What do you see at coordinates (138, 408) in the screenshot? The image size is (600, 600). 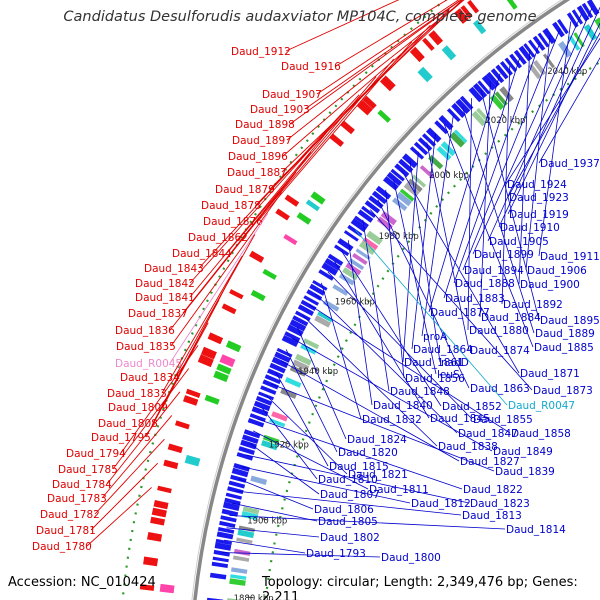 I see `left-gene-label: Daud_1809` at bounding box center [138, 408].